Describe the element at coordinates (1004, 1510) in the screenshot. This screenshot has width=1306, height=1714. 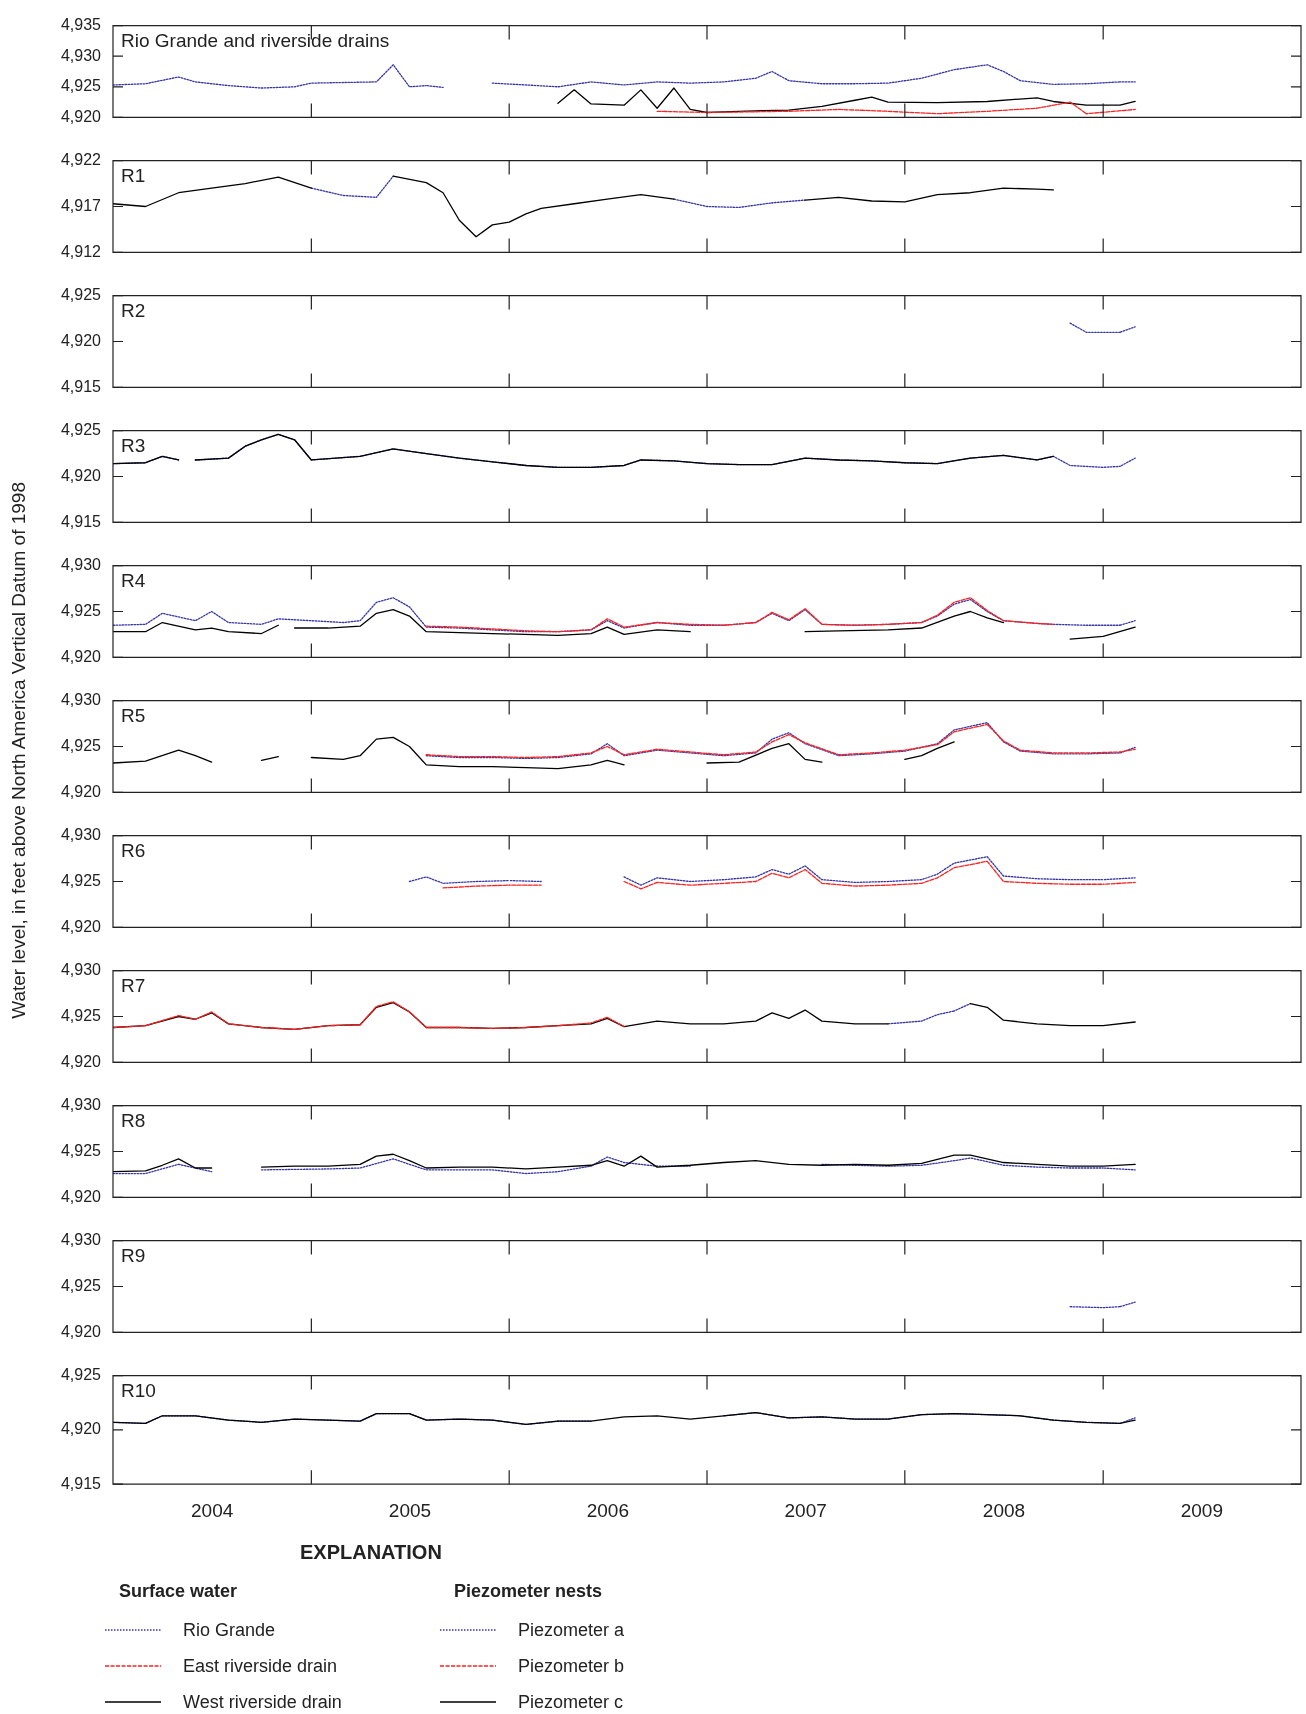
I see `x-tick-label: 2008` at that location.